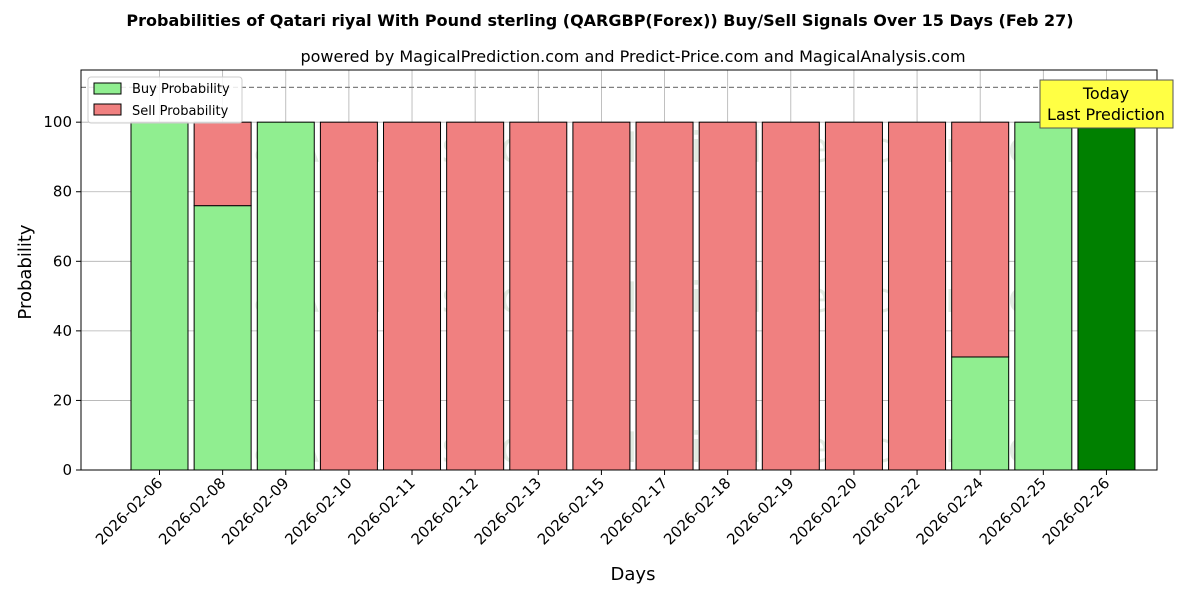 This screenshot has width=1200, height=600. What do you see at coordinates (107, 88) in the screenshot?
I see `legend-swatch-buy` at bounding box center [107, 88].